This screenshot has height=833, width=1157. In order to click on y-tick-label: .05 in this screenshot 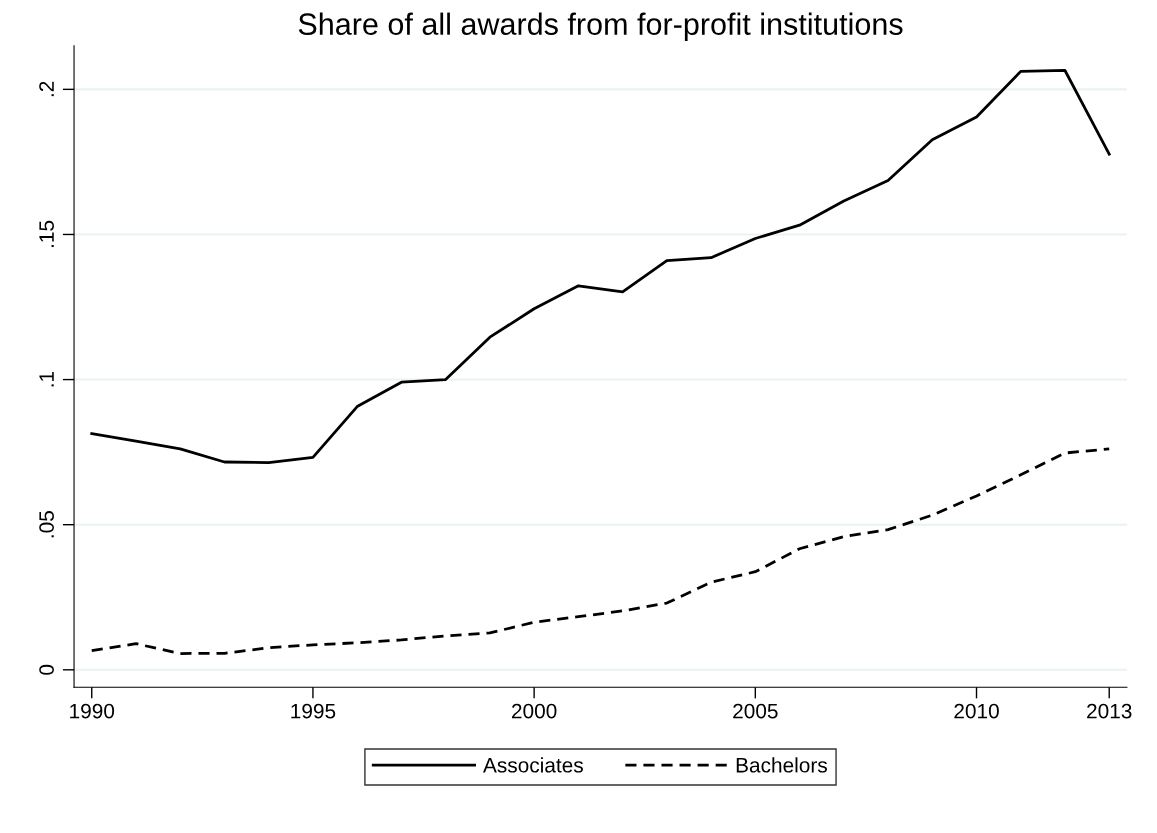, I will do `click(46, 524)`.